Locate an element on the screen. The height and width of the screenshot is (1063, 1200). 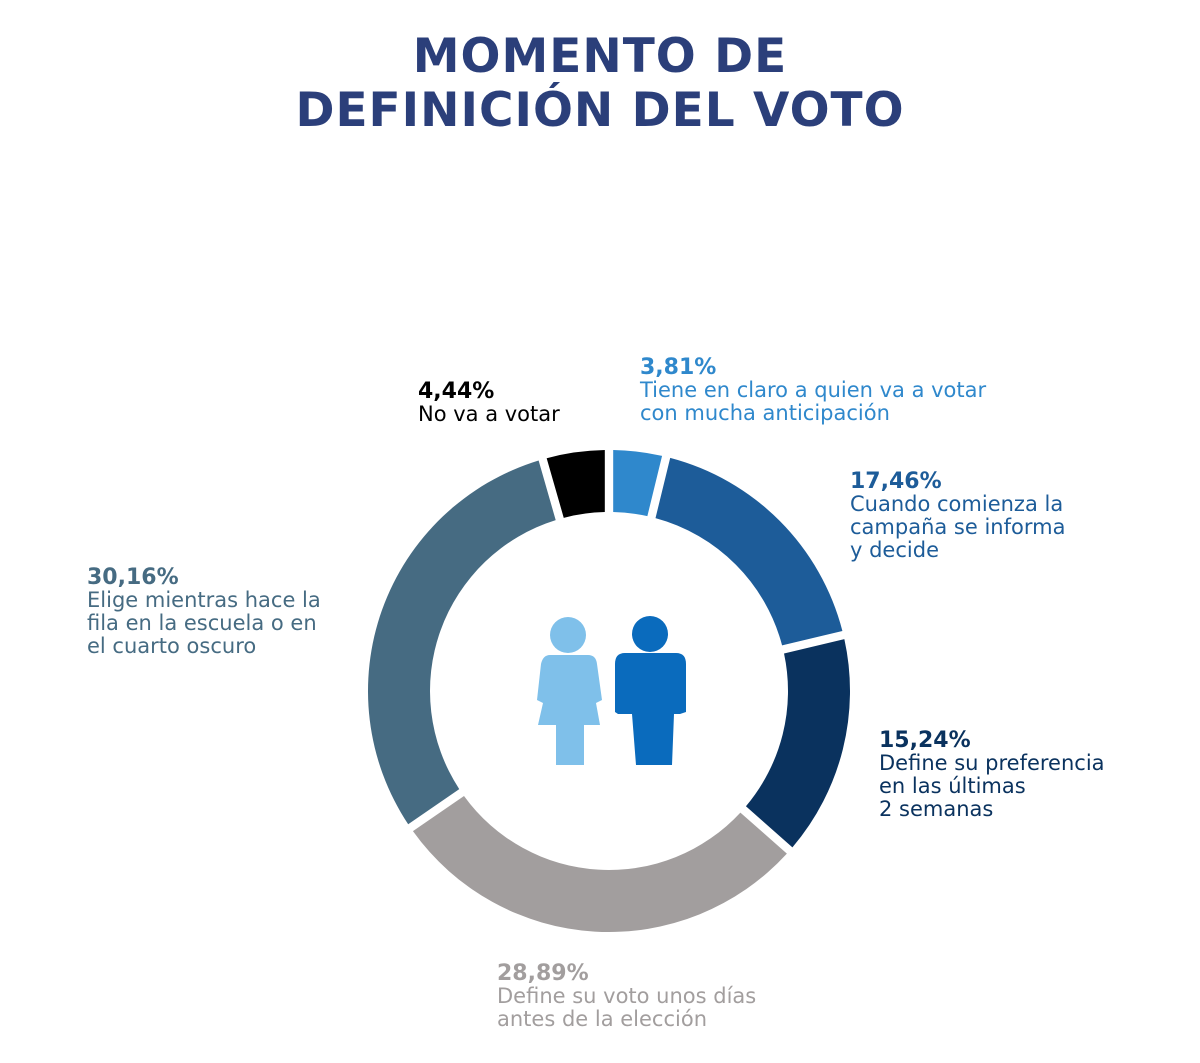
chart-title: MOMENTO DE DEFINICIÓN DEL VOTO is located at coordinates (600, 84).